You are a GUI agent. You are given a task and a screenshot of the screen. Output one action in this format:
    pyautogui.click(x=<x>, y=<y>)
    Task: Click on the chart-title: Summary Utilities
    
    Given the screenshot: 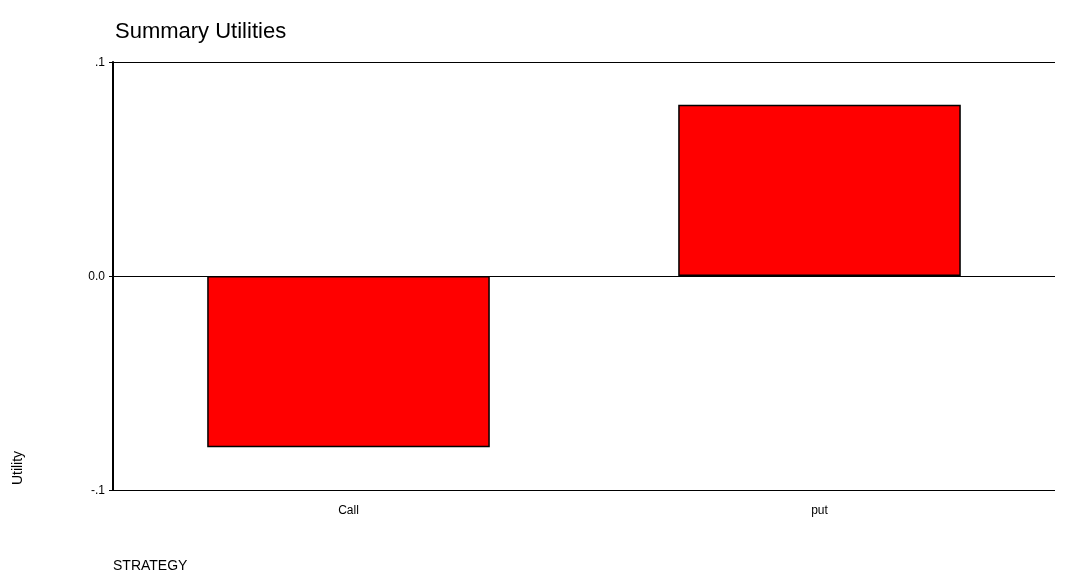 What is the action you would take?
    pyautogui.click(x=201, y=30)
    